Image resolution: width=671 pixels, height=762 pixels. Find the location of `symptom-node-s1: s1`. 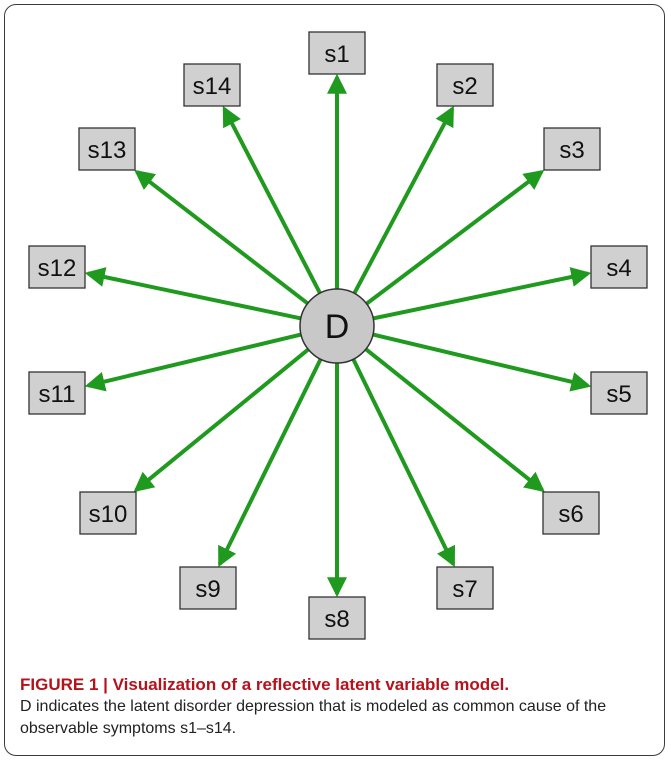

symptom-node-s1: s1 is located at coordinates (337, 53).